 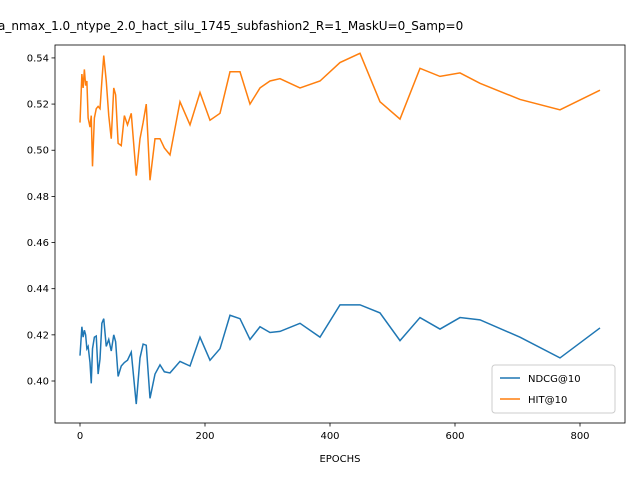 What do you see at coordinates (554, 379) in the screenshot?
I see `legend-label: NDCG@10` at bounding box center [554, 379].